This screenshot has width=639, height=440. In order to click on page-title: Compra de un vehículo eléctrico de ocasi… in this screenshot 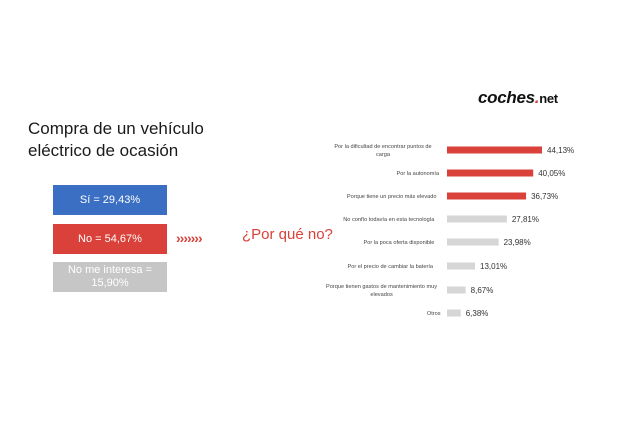, I will do `click(116, 139)`.